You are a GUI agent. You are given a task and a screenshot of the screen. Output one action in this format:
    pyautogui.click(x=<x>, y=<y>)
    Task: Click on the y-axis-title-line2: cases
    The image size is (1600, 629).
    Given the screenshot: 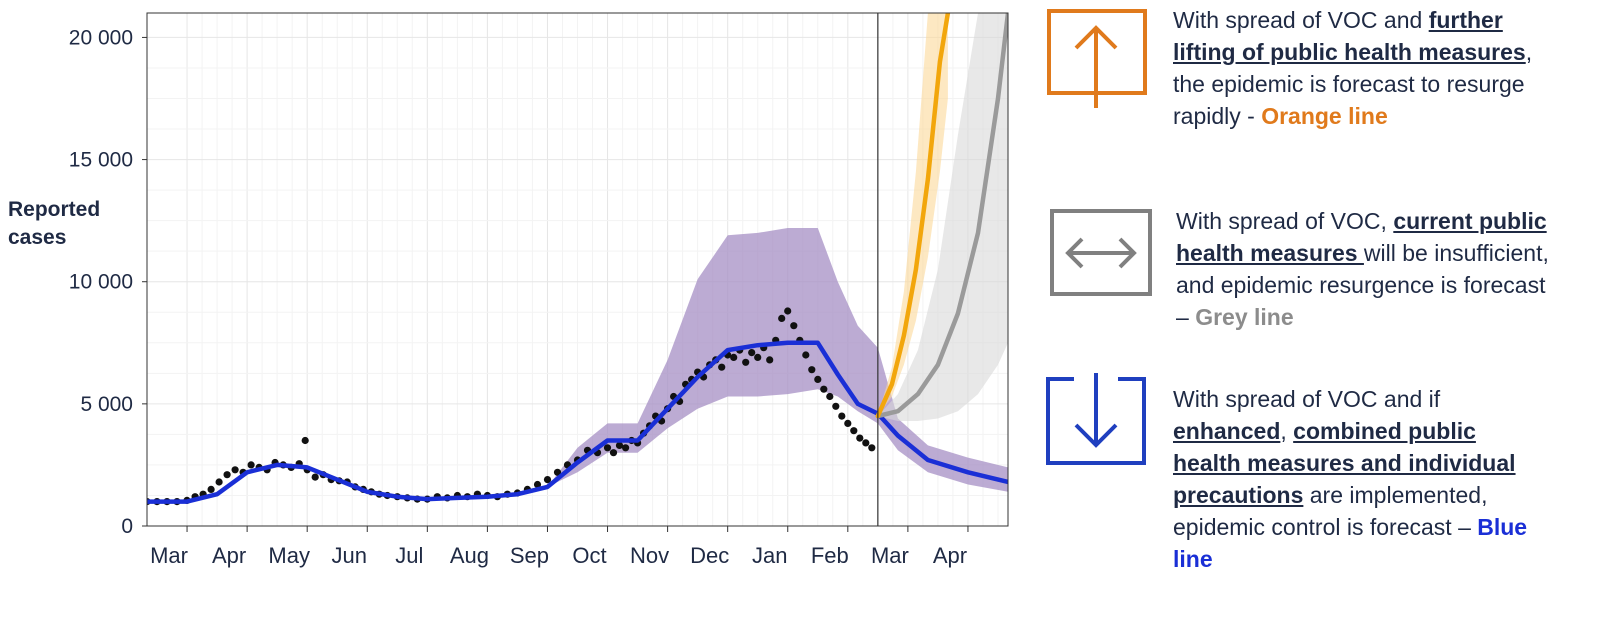 What is the action you would take?
    pyautogui.click(x=37, y=237)
    